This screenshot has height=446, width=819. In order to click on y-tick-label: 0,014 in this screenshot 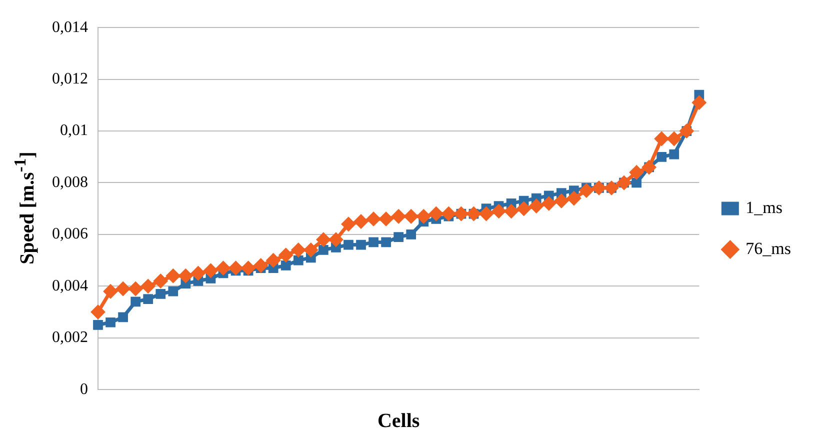, I will do `click(70, 27)`.